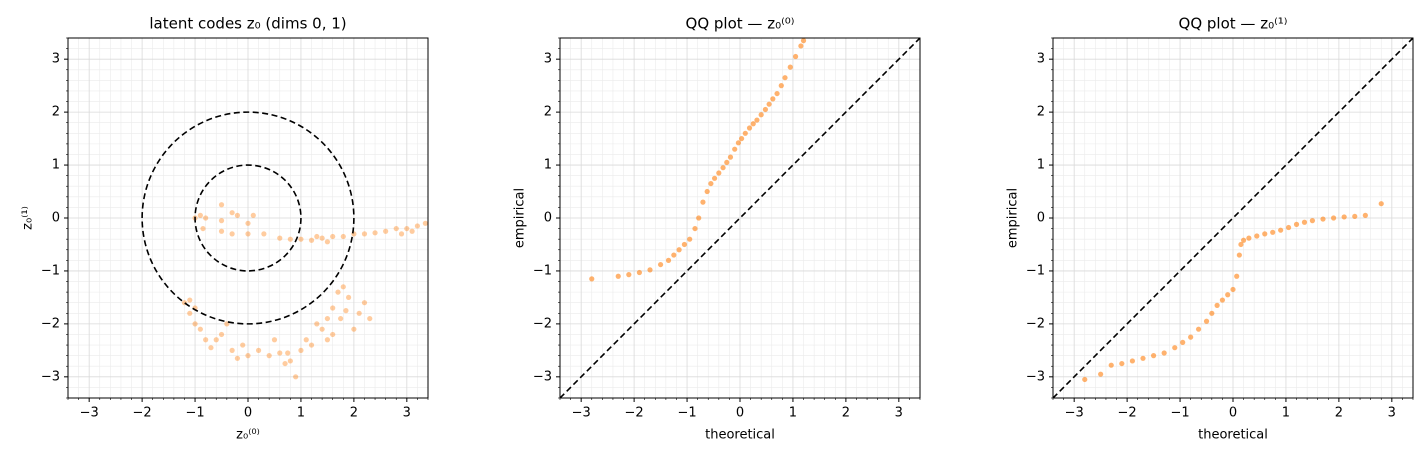 Image resolution: width=1425 pixels, height=462 pixels. Describe the element at coordinates (1041, 218) in the screenshot. I see `y-tick-label: 0` at that location.